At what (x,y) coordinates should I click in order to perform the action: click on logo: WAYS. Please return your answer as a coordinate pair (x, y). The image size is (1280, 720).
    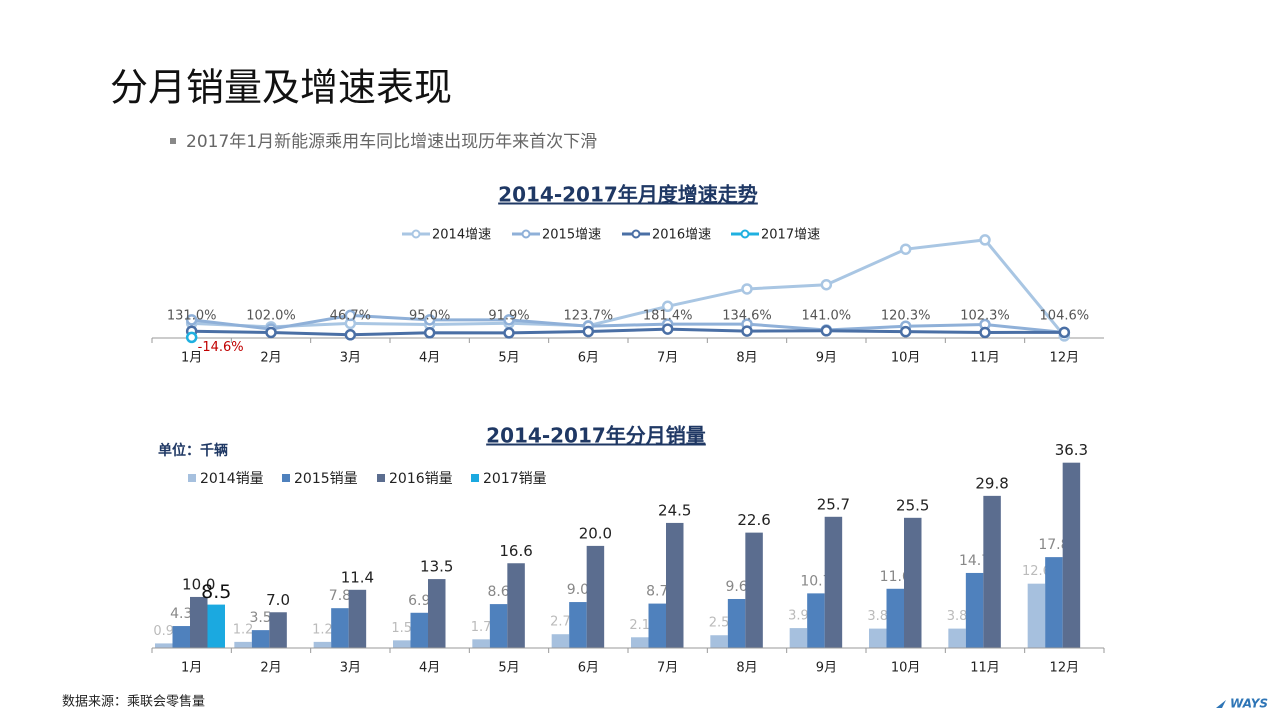
    Looking at the image, I should click on (1249, 704).